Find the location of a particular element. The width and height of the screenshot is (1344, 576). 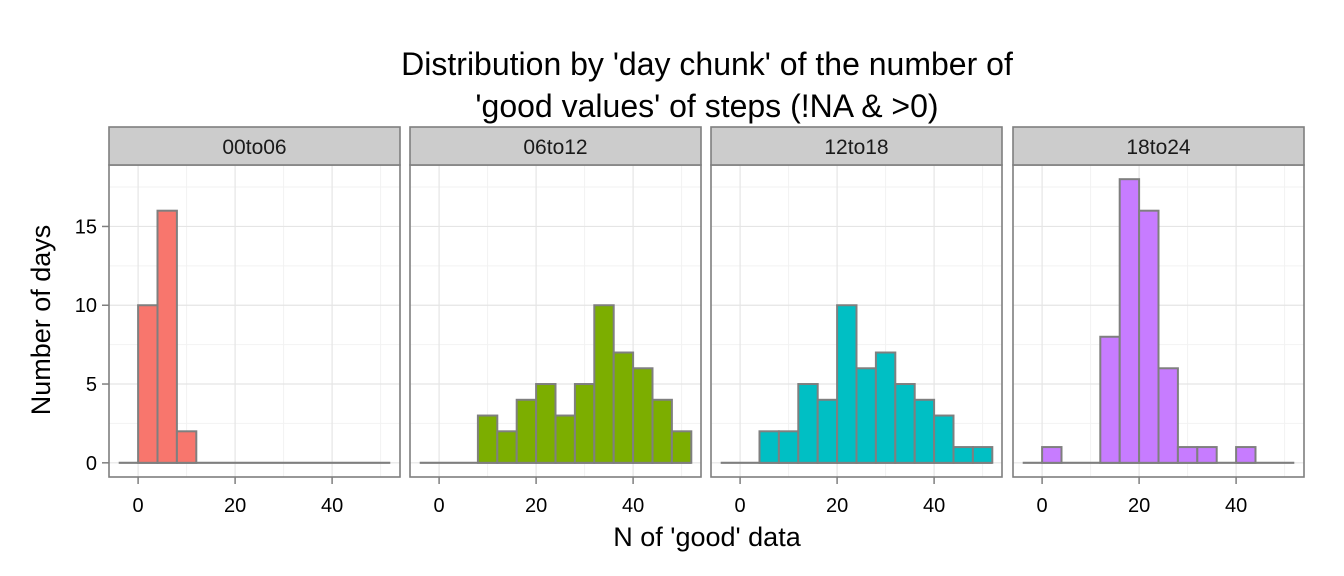

facet-strip-label: 06to12 is located at coordinates (555, 147).